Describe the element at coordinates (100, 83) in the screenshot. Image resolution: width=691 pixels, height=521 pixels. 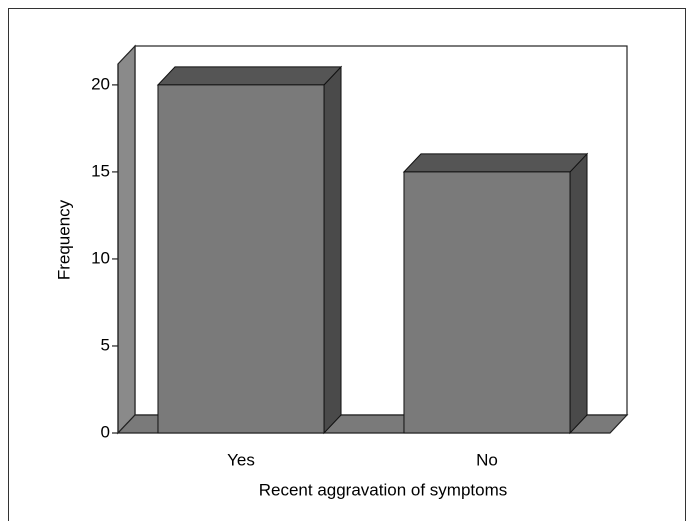
I see `y-tick-label: 20` at that location.